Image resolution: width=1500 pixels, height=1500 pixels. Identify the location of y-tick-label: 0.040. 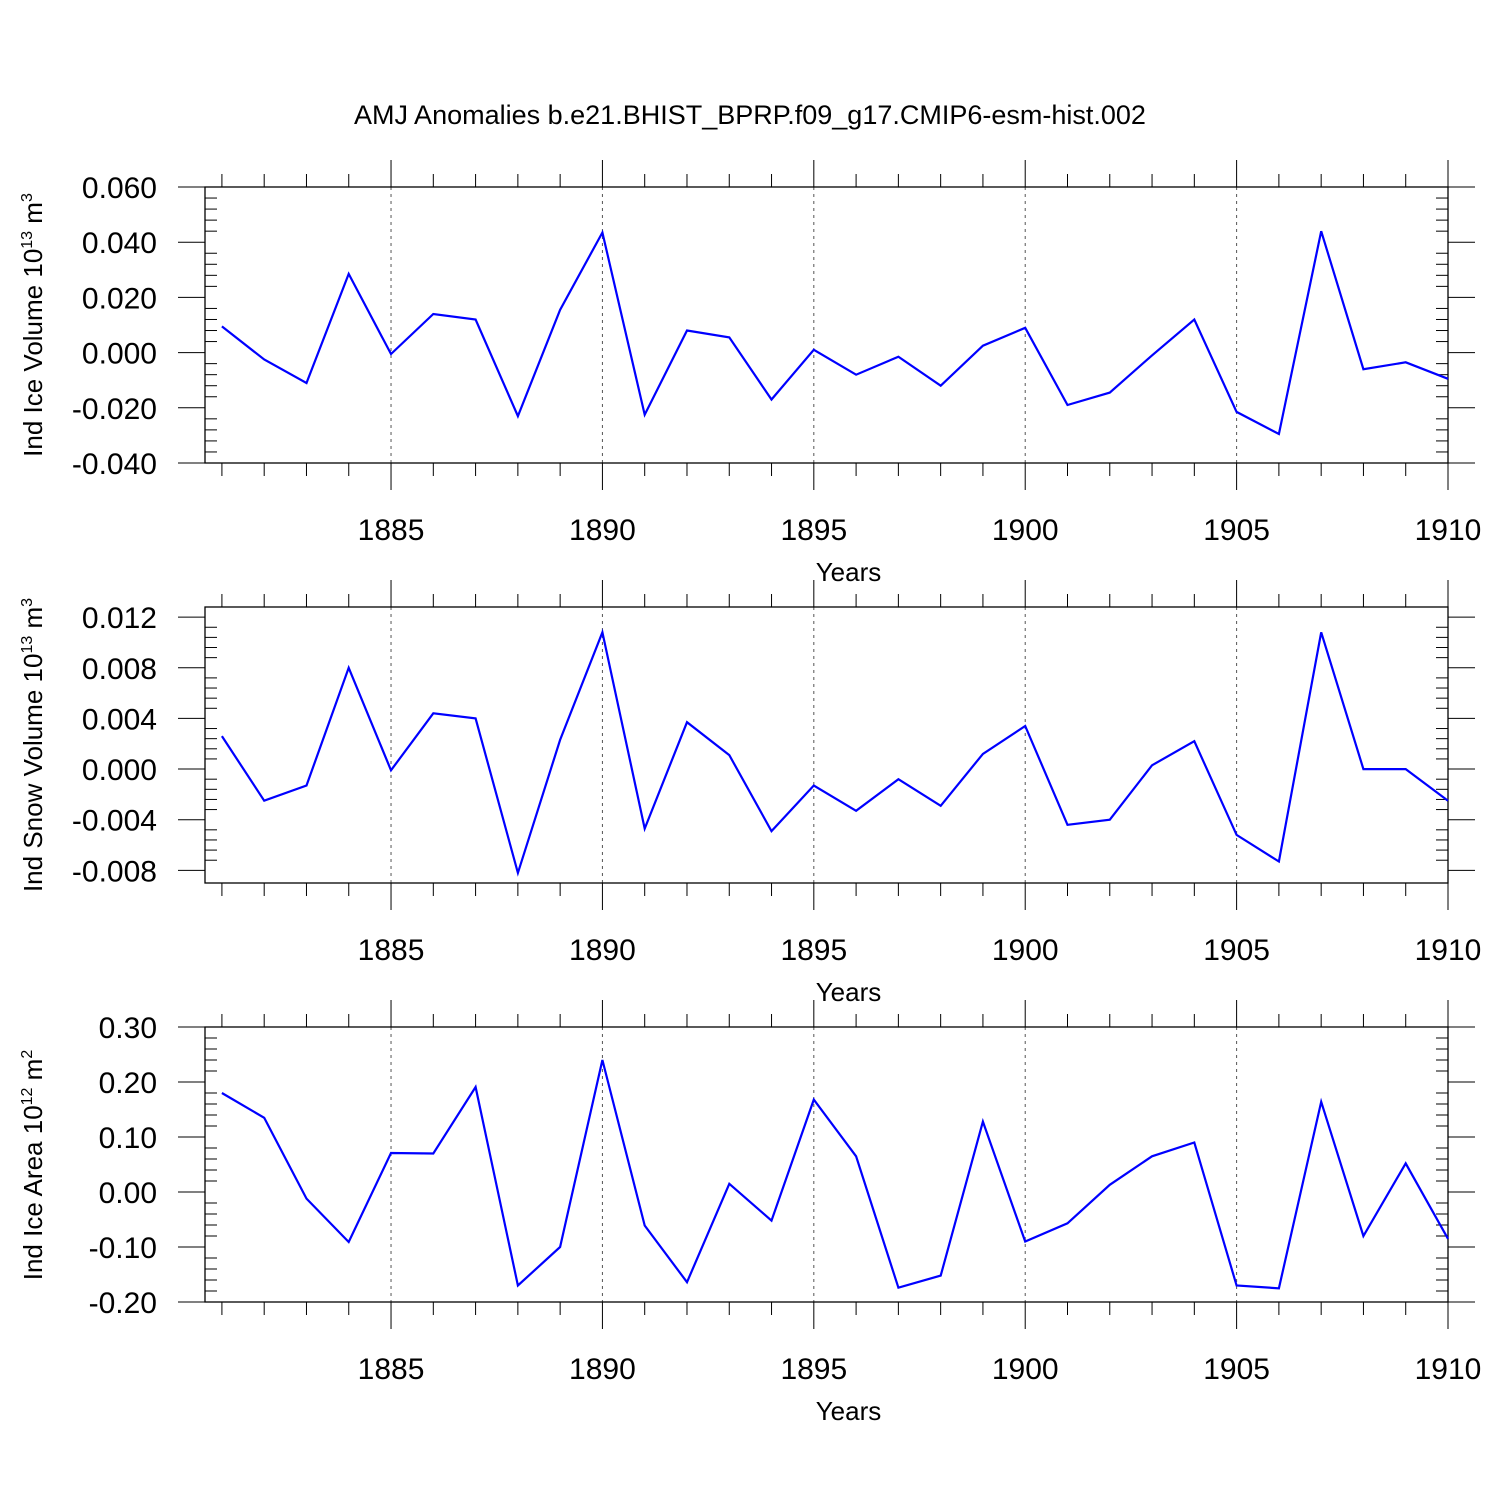
(119, 243).